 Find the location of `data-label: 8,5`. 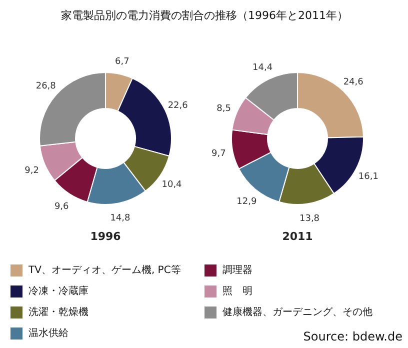

data-label: 8,5 is located at coordinates (223, 109).